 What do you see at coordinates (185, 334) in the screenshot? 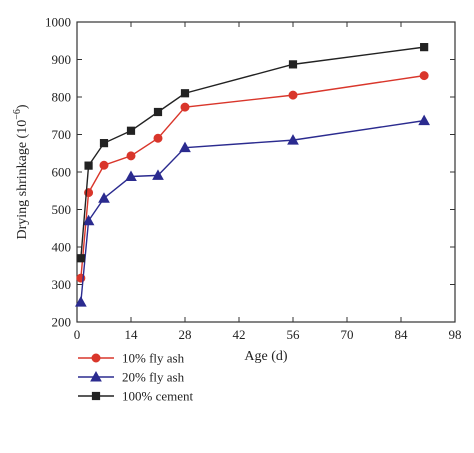
I see `x-tick-label: 28` at bounding box center [185, 334].